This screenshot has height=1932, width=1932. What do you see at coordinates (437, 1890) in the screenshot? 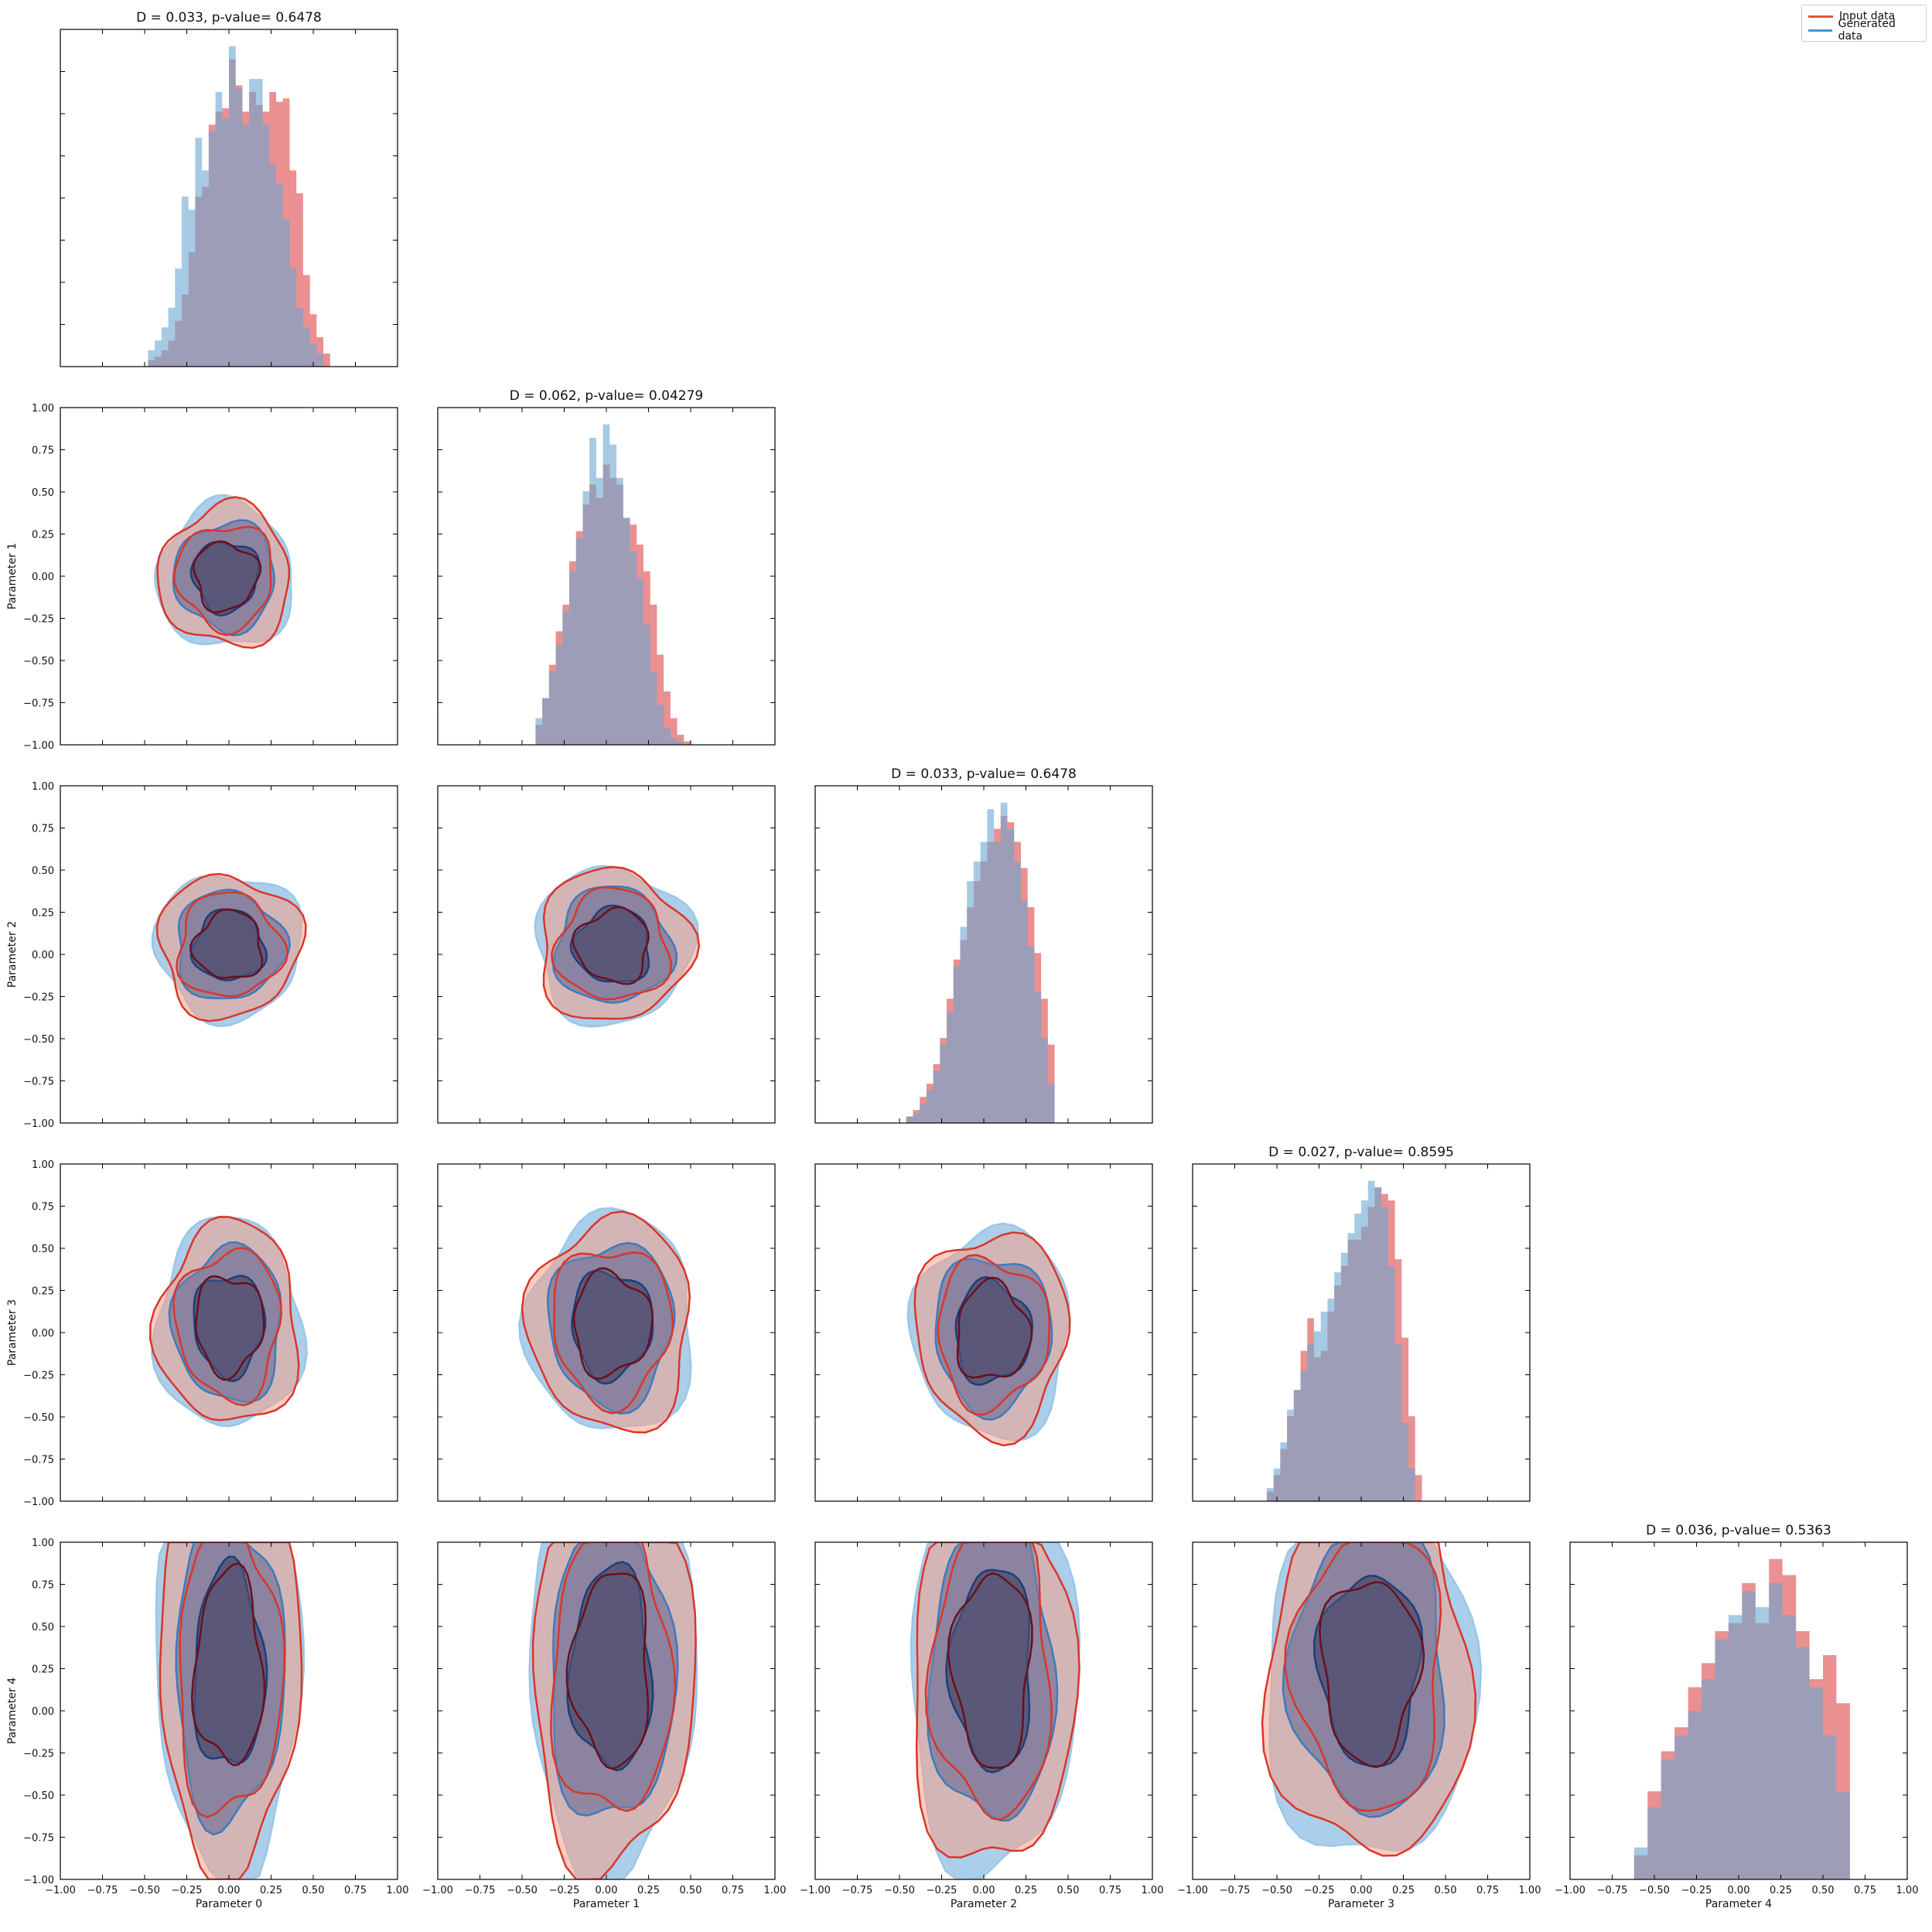
I see `xtick-label-c1-0: −1.00` at bounding box center [437, 1890].